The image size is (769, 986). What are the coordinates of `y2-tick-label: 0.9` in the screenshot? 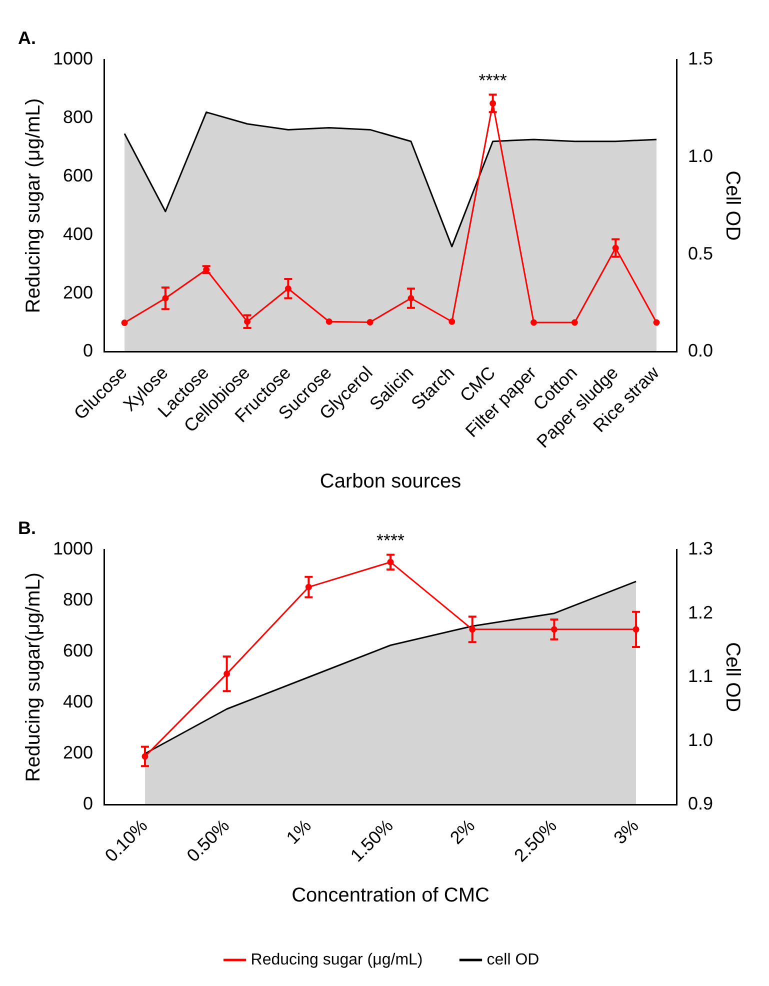 It's located at (701, 804).